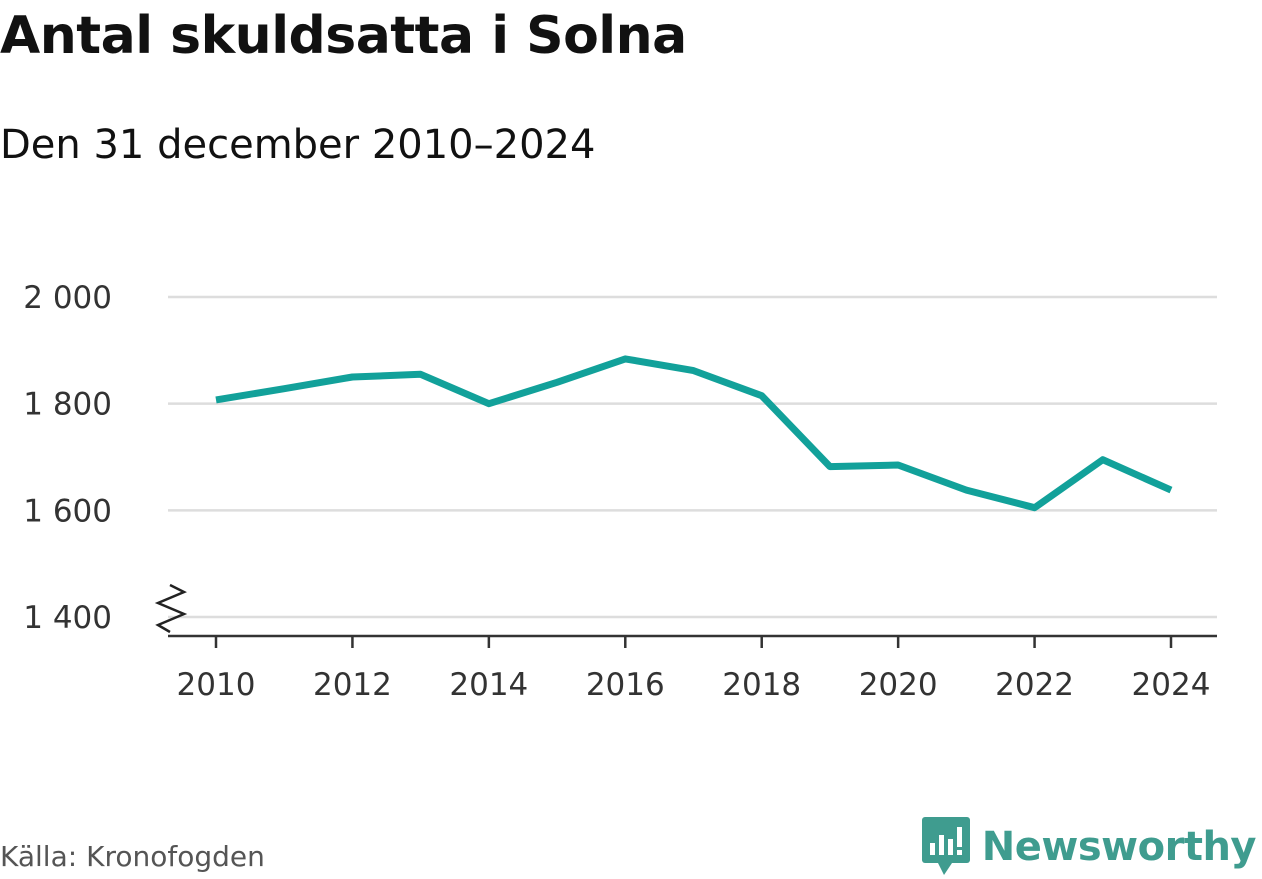 The width and height of the screenshot is (1262, 879). I want to click on x-tick-label: 2014, so click(488, 685).